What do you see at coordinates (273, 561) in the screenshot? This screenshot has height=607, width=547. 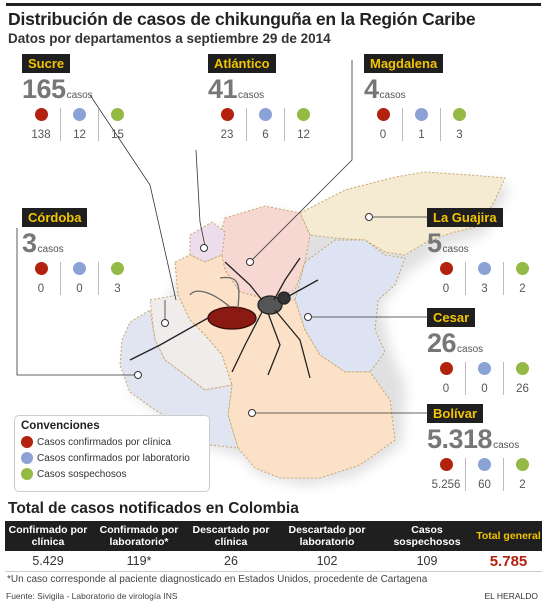 I see `table-row: 5.429 119* 26 102 109 5.785` at bounding box center [273, 561].